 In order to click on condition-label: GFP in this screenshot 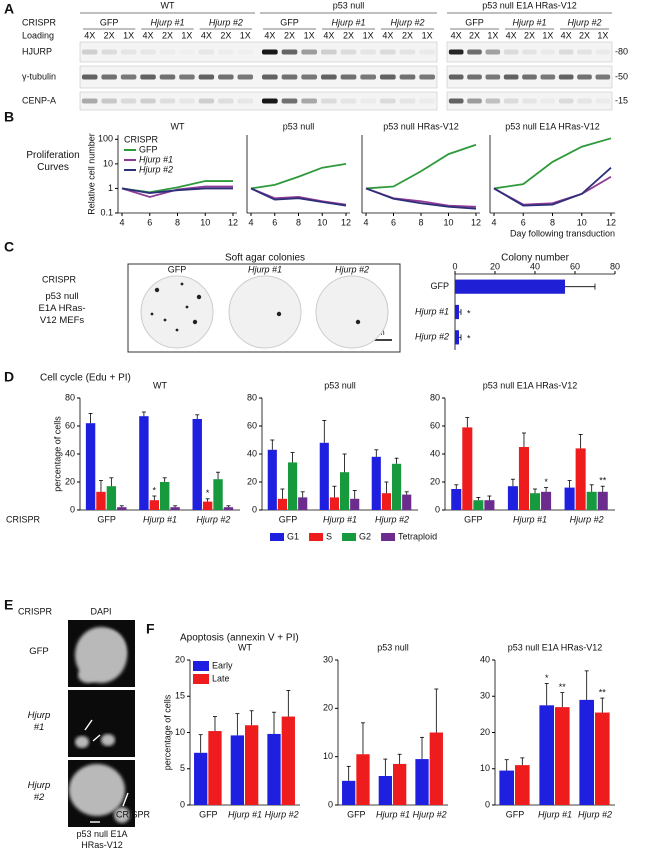, I will do `click(39, 651)`.